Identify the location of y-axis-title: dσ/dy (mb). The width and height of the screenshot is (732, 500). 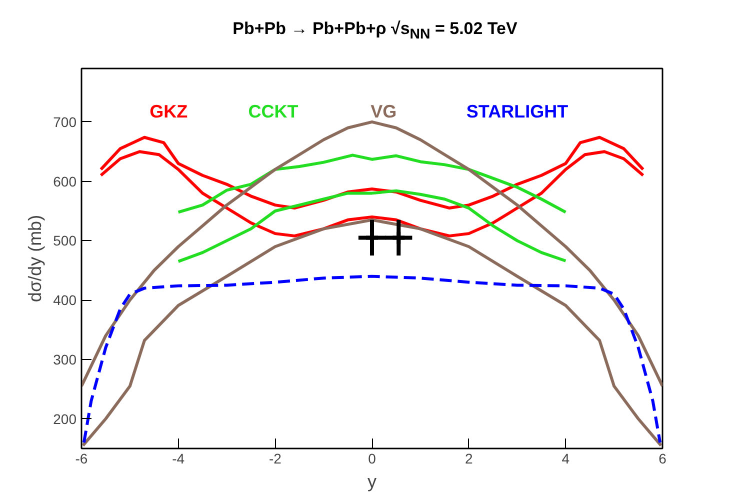
(35, 258).